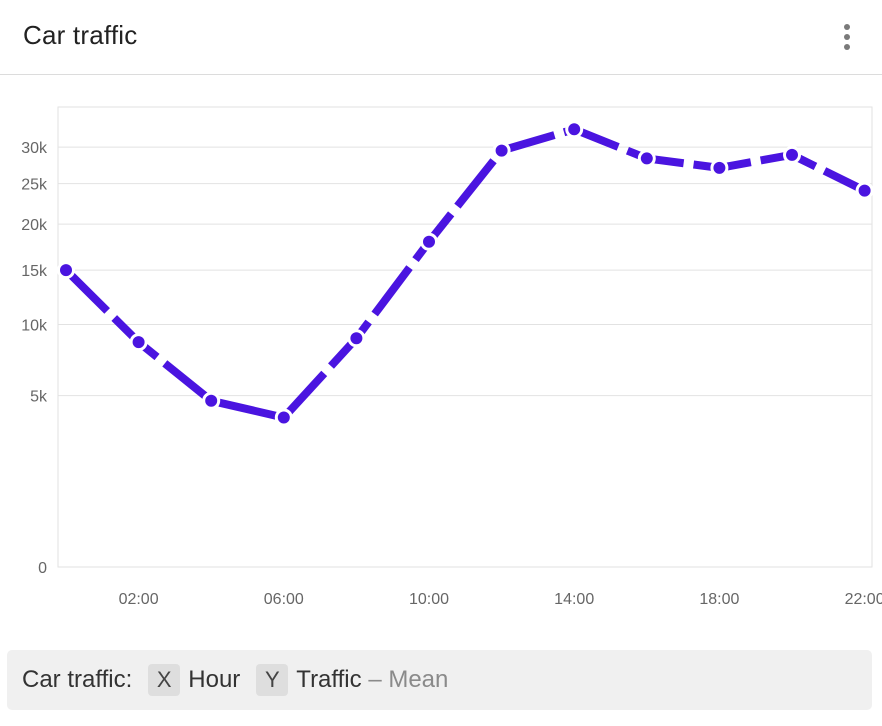 This screenshot has width=882, height=726. I want to click on y-tick-label: 25k, so click(34, 185).